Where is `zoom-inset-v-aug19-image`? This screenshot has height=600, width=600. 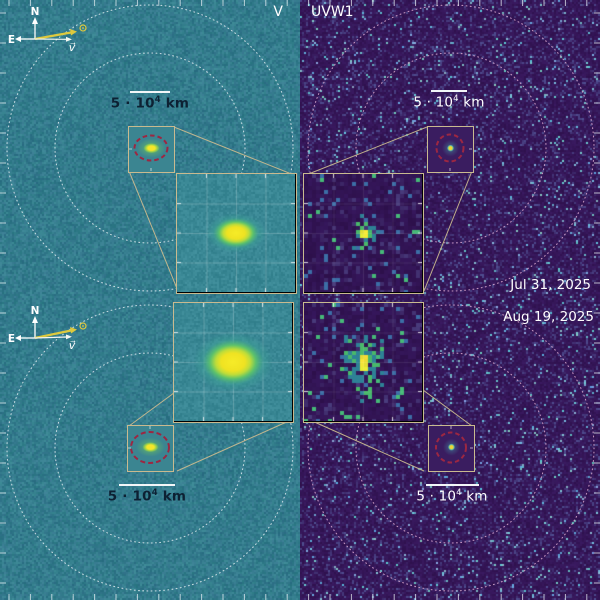 zoom-inset-v-aug19-image is located at coordinates (233, 362).